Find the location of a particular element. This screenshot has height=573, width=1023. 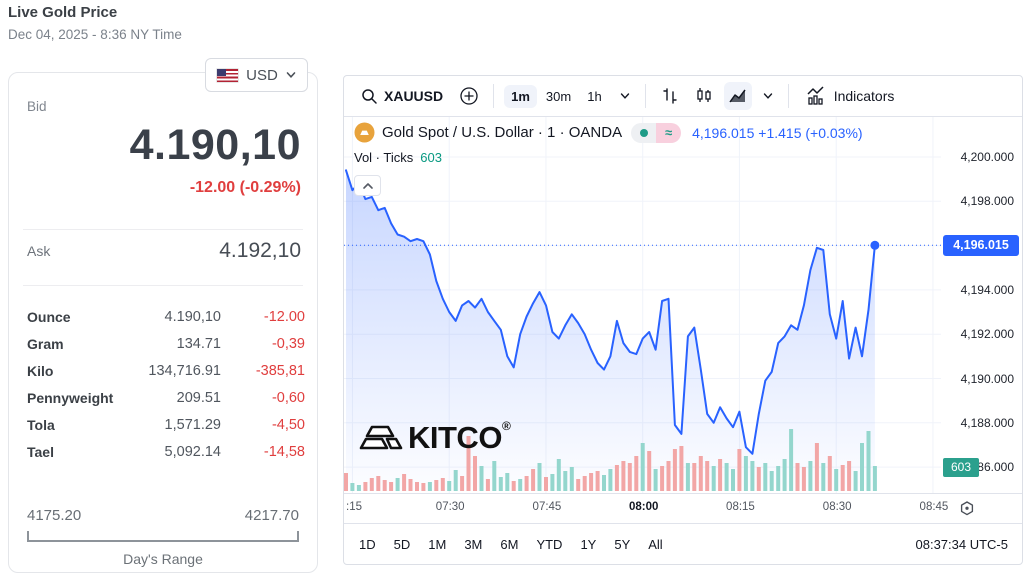

candle-style-button is located at coordinates (704, 96).